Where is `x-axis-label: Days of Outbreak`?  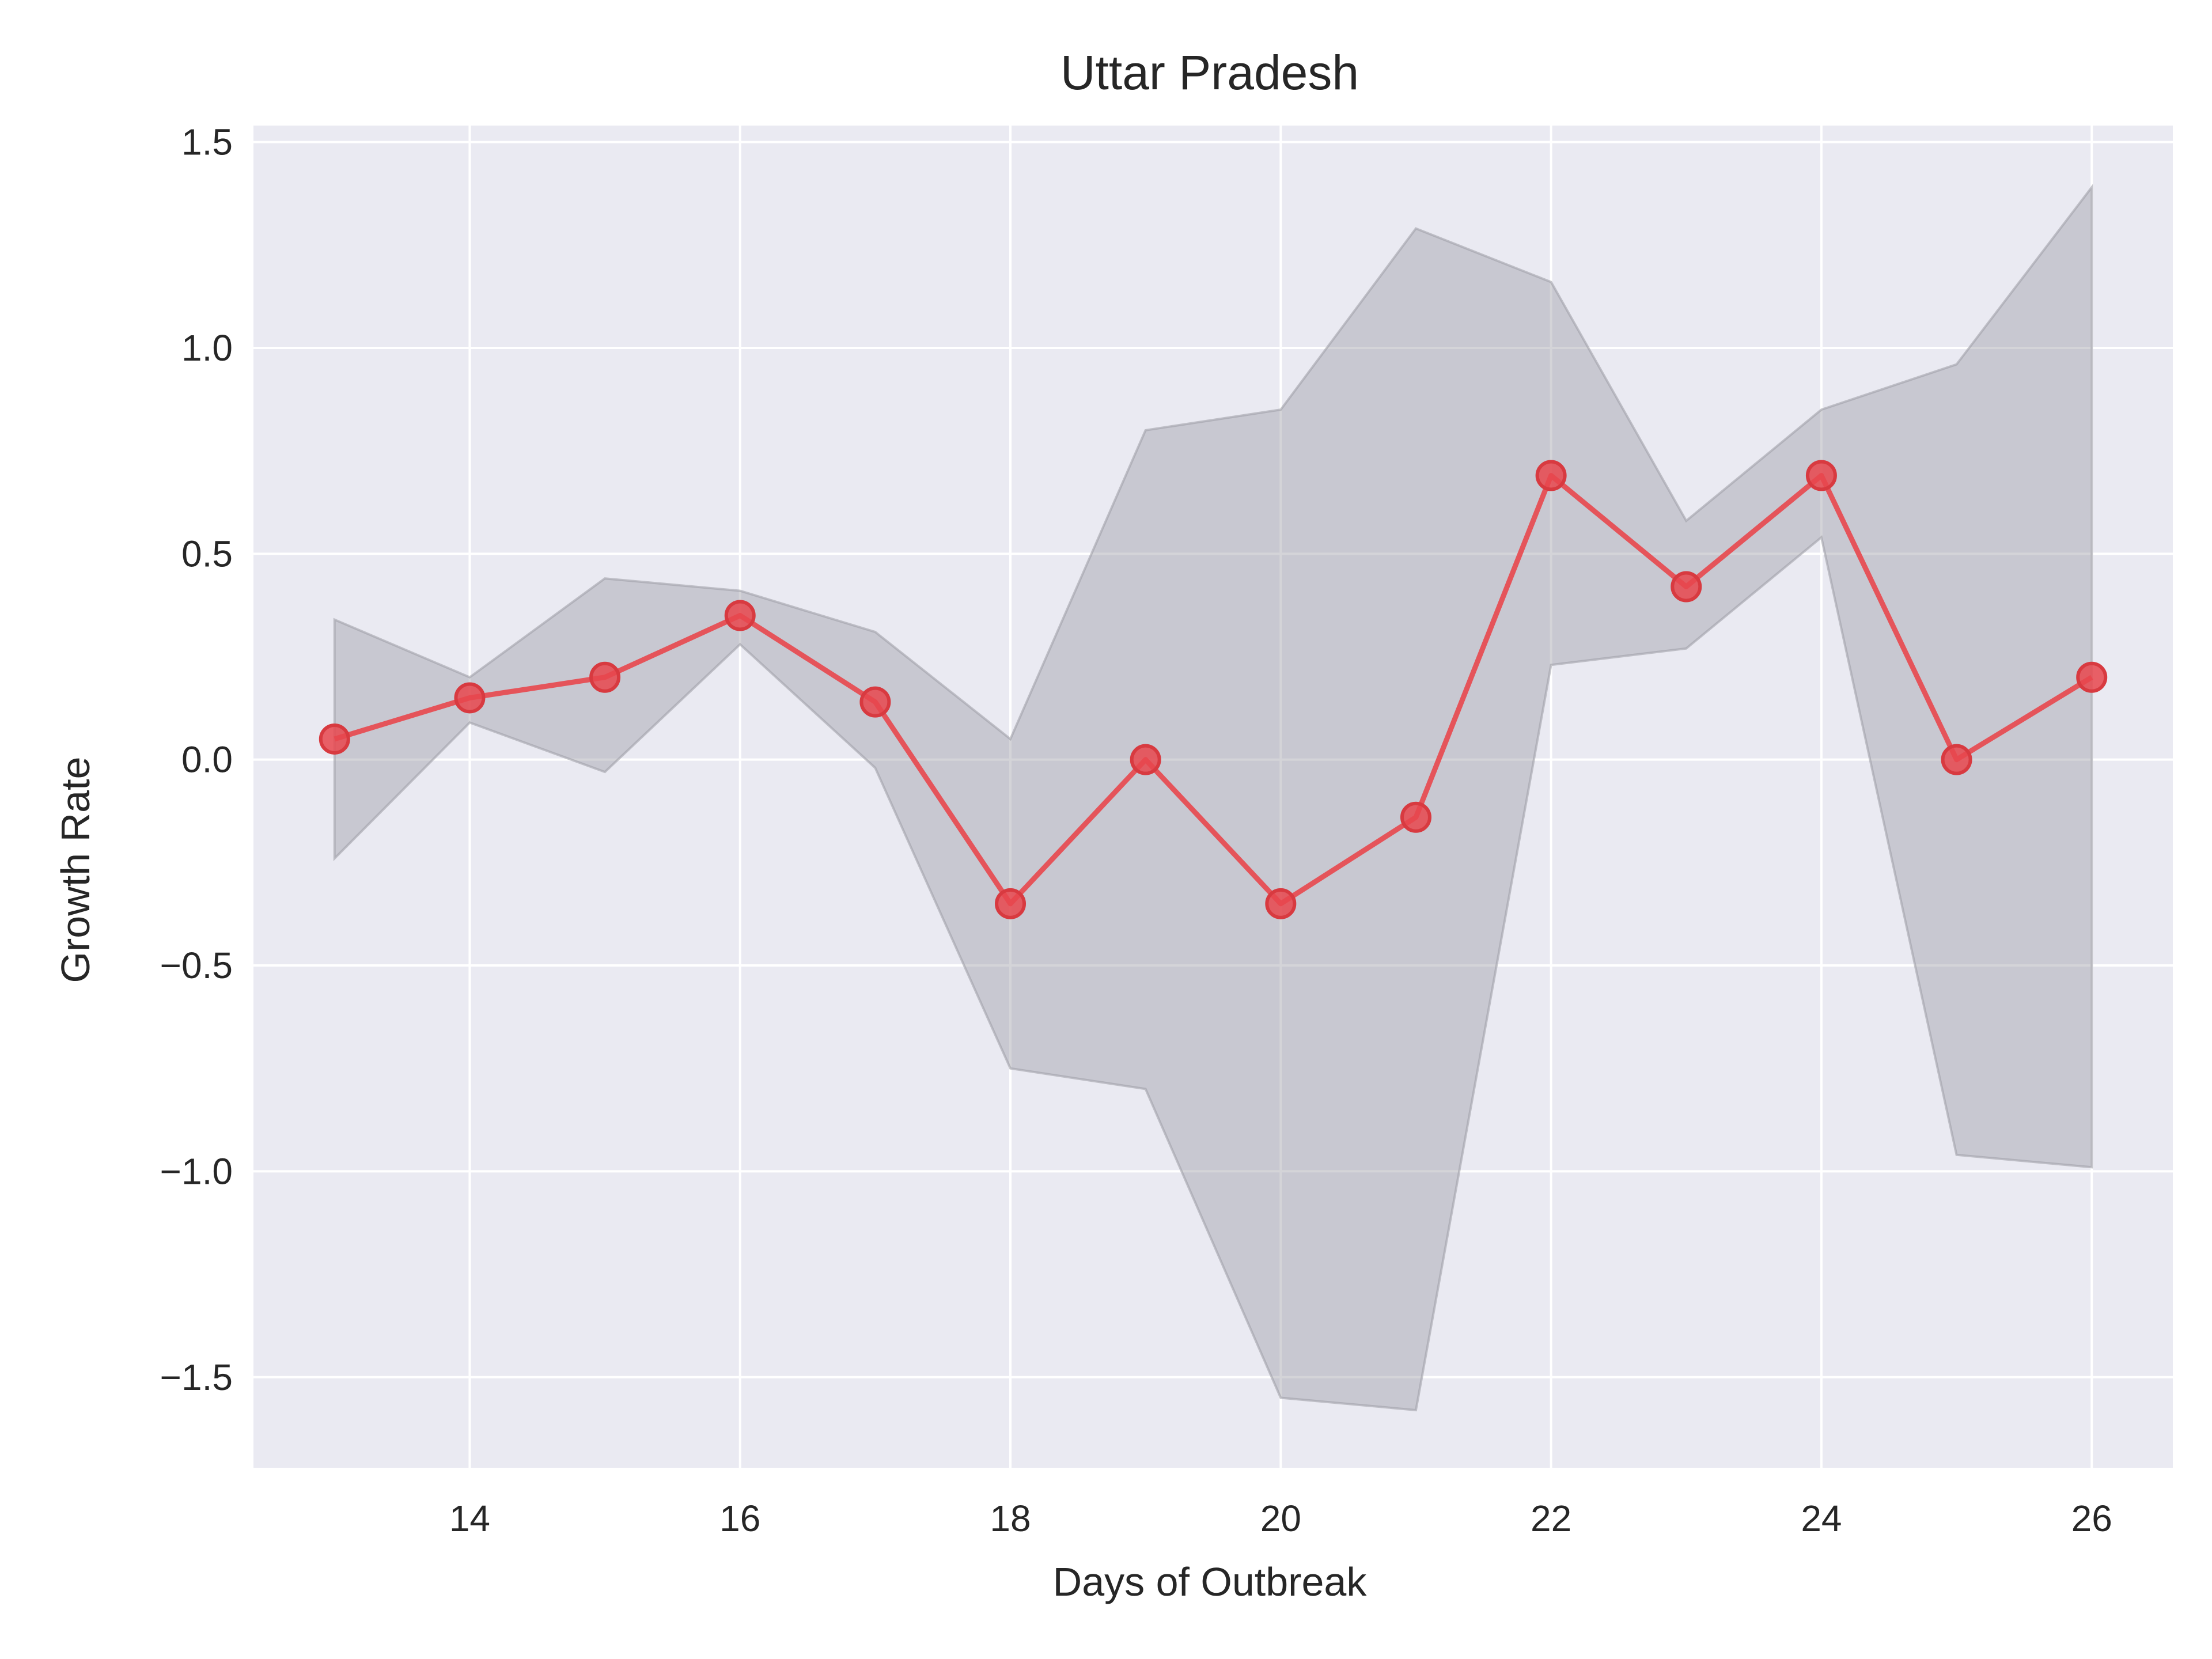
x-axis-label: Days of Outbreak is located at coordinates (1210, 1581).